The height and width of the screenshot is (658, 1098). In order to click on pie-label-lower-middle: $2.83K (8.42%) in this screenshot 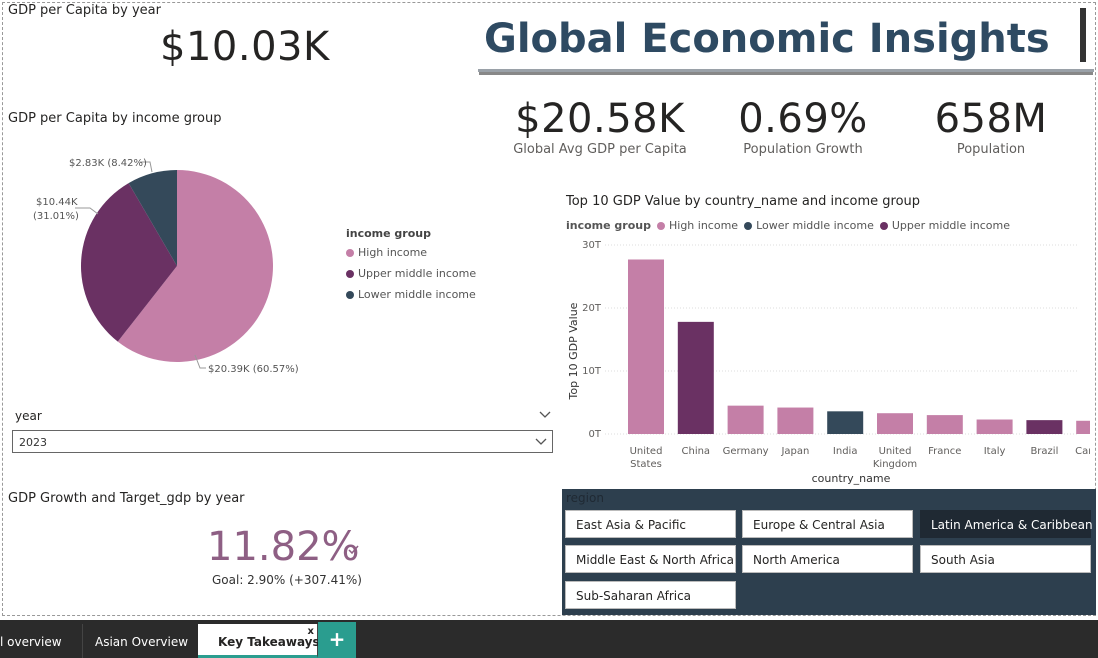, I will do `click(108, 163)`.